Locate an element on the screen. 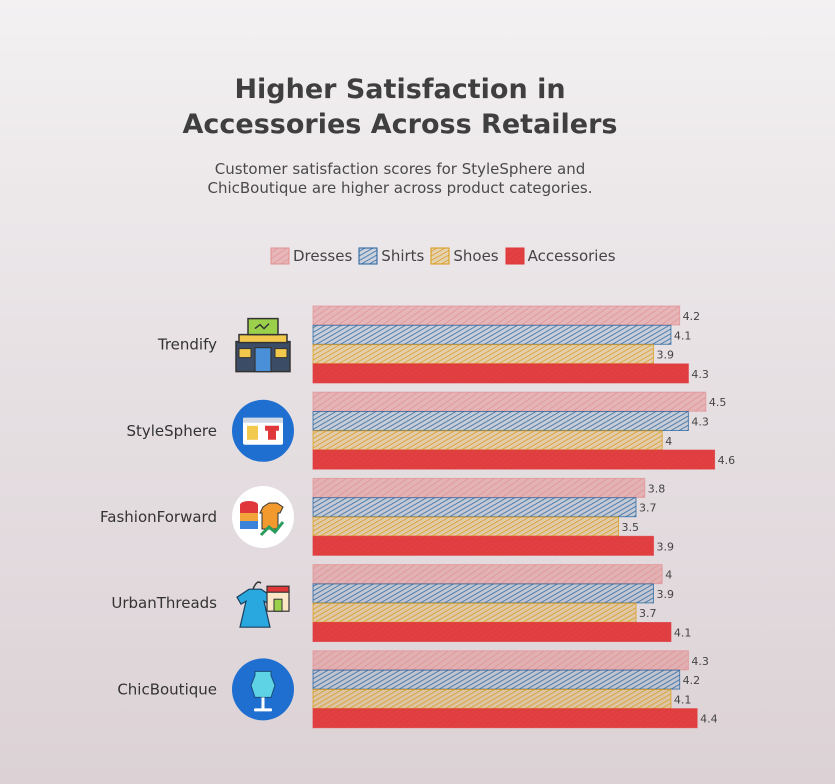 The height and width of the screenshot is (784, 835). legend-item-dresses: Dresses is located at coordinates (313, 256).